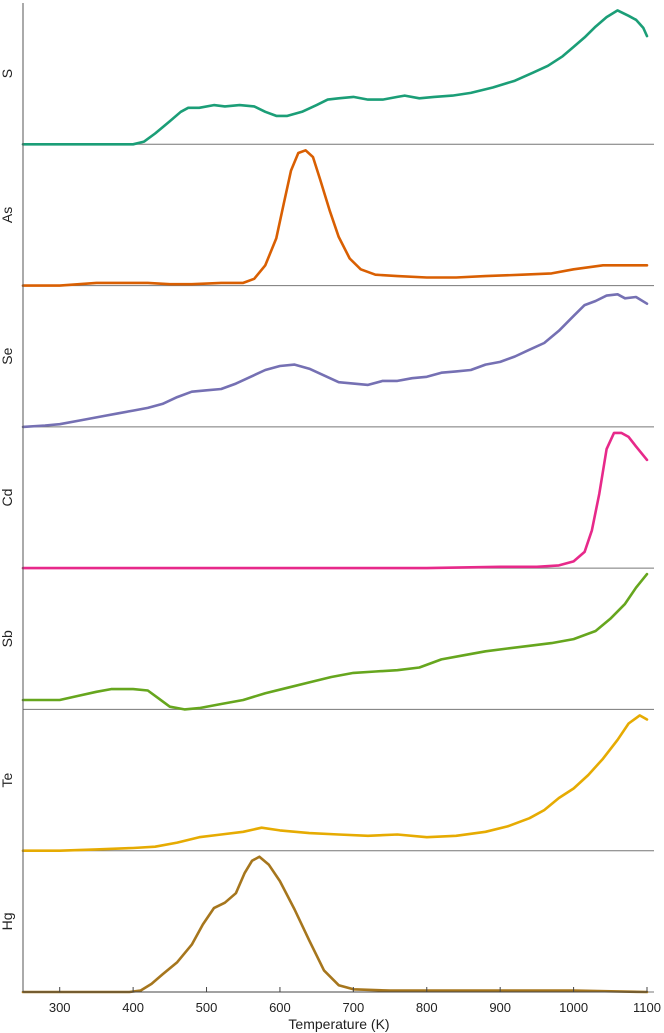  I want to click on series-label-se: Se, so click(7, 355).